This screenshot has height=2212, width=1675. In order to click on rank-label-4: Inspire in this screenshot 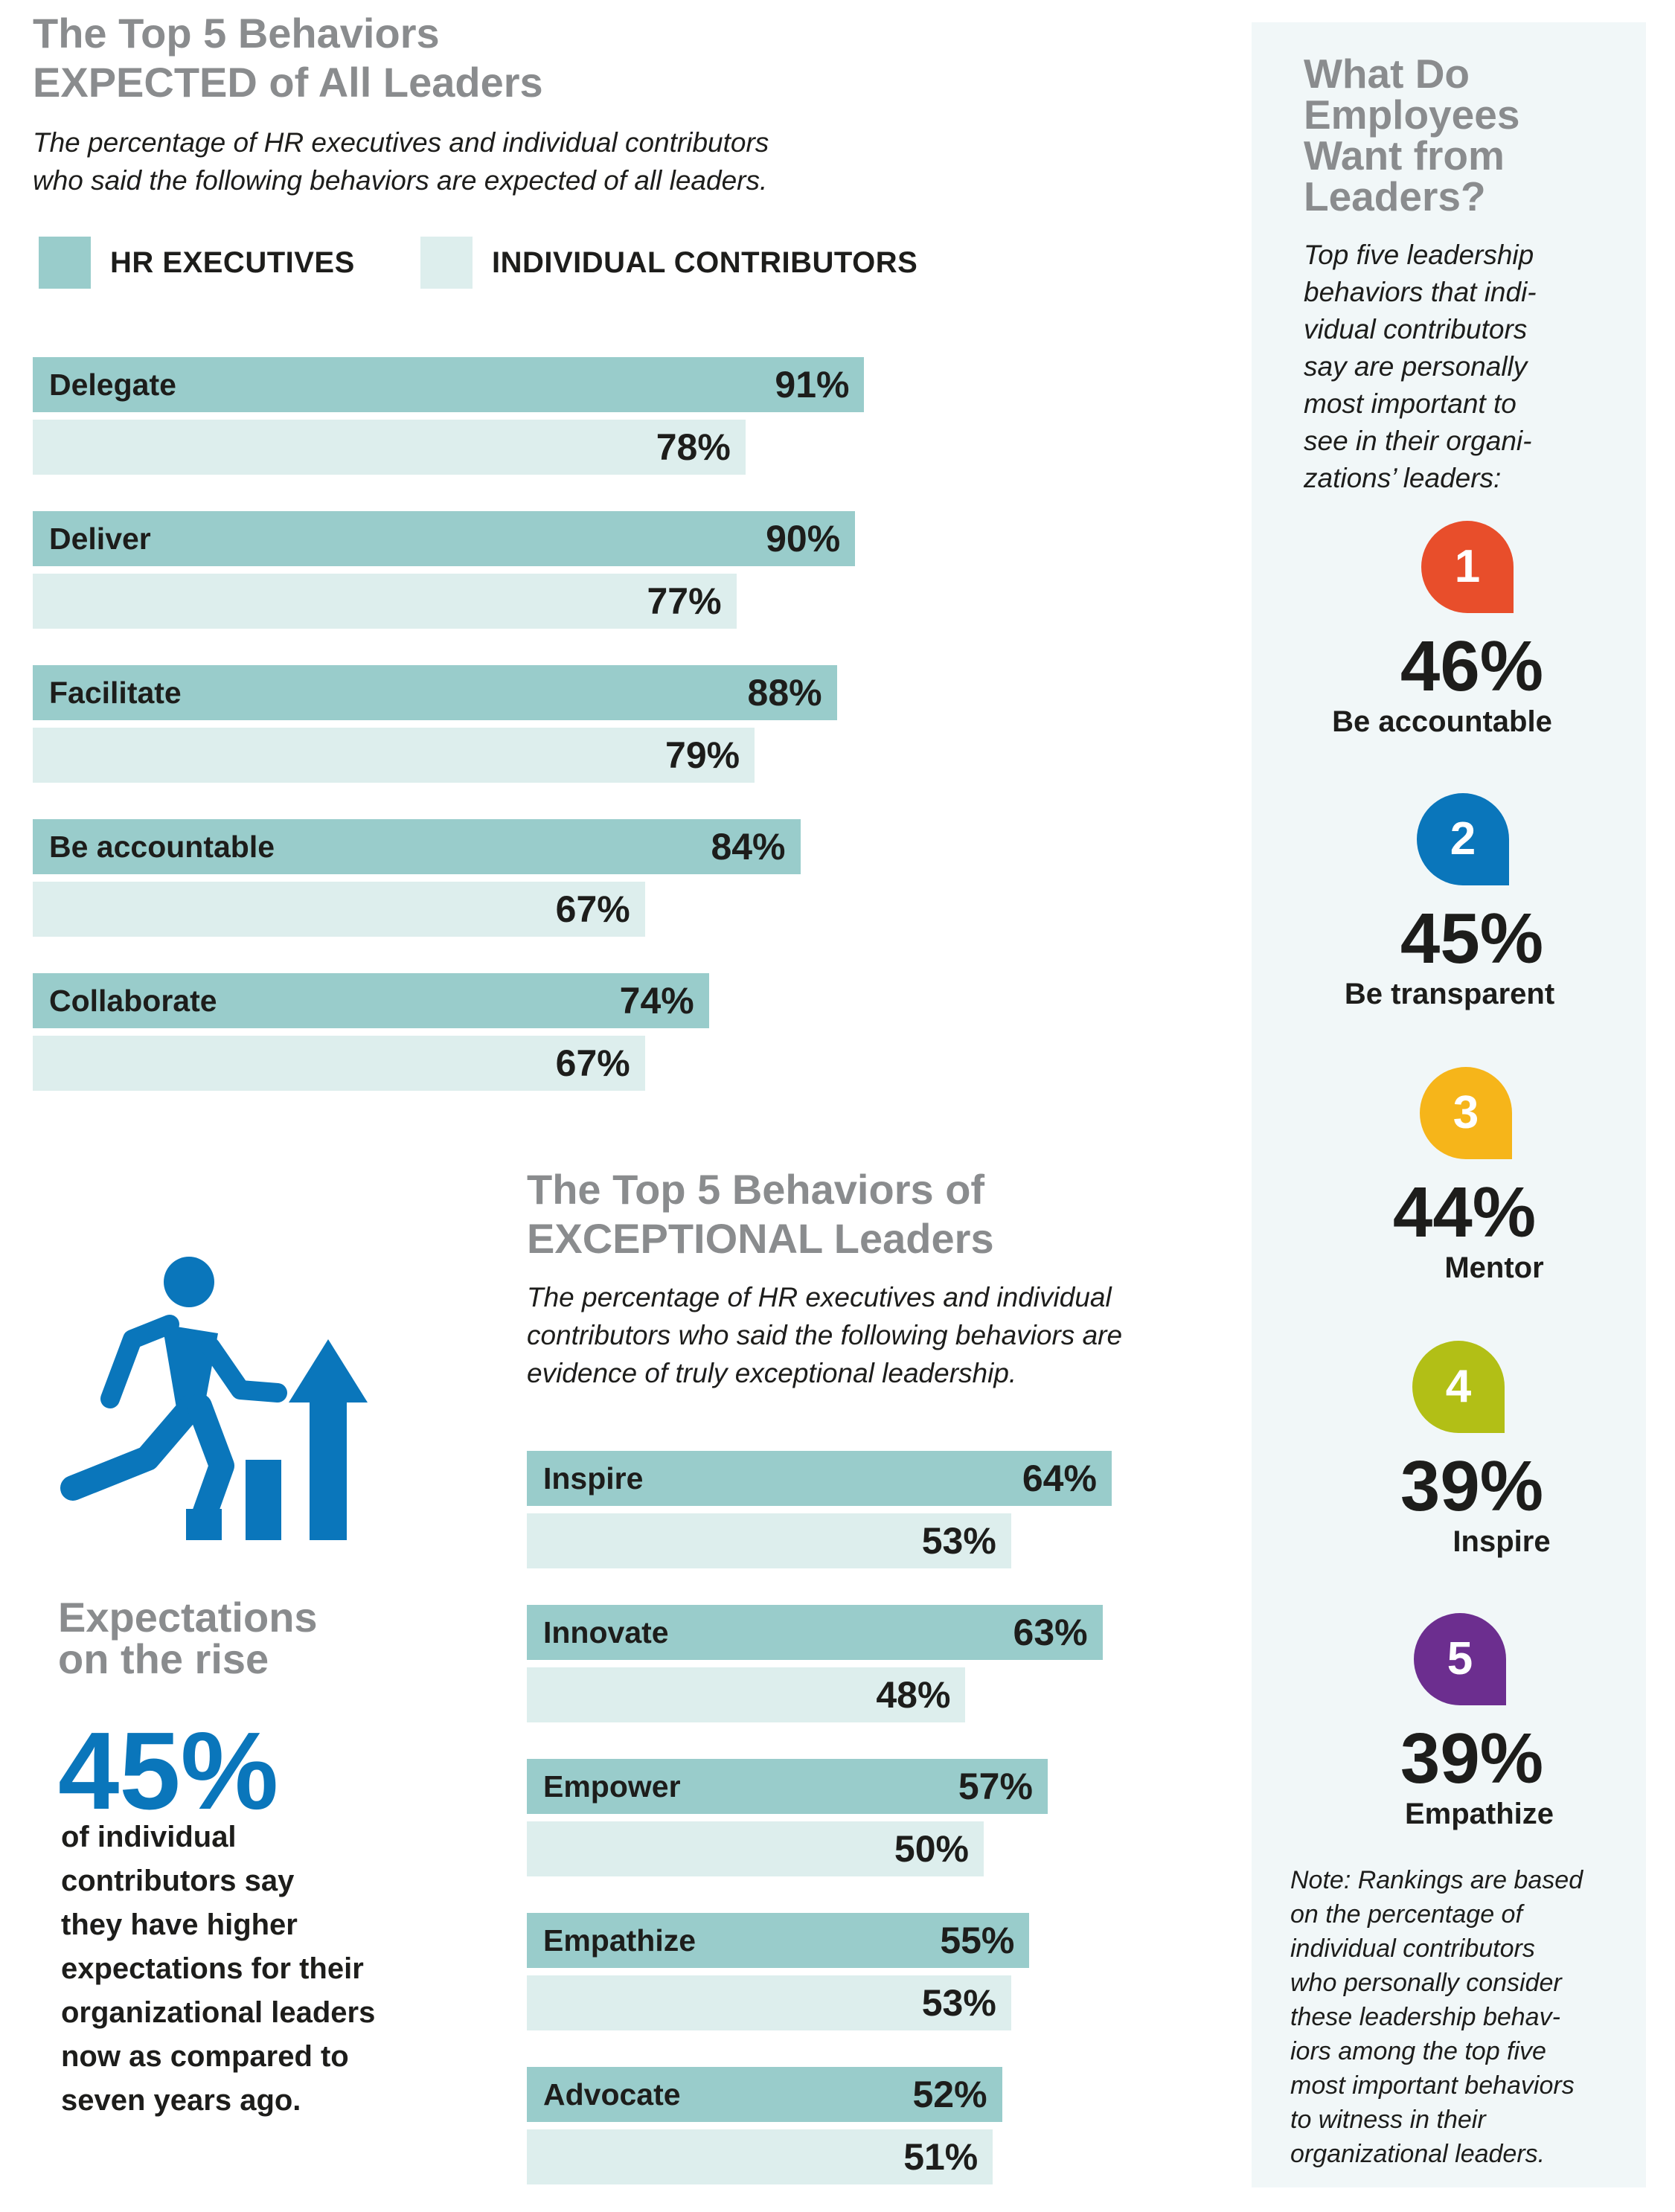, I will do `click(1502, 1541)`.